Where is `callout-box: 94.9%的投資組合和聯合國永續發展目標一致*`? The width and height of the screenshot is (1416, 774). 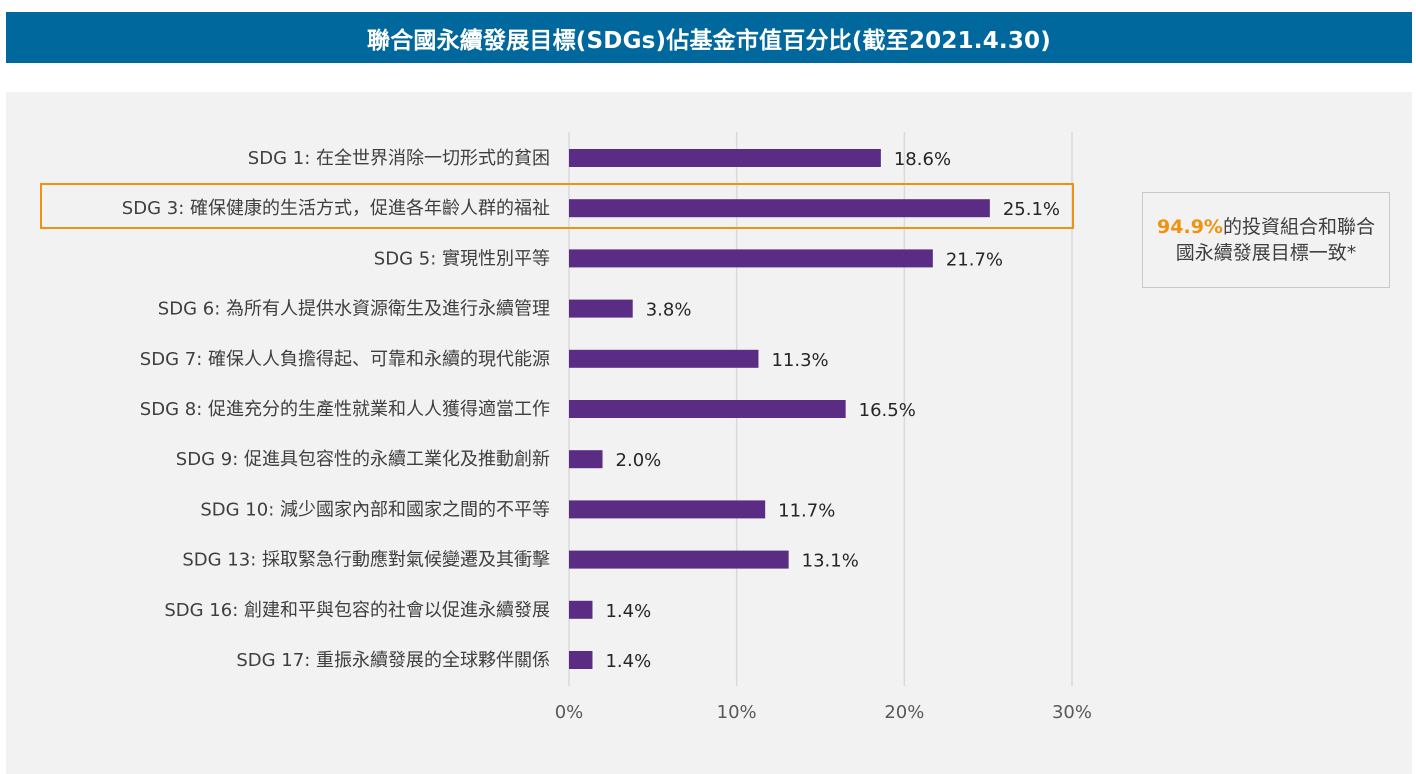 callout-box: 94.9%的投資組合和聯合國永續發展目標一致* is located at coordinates (1266, 240).